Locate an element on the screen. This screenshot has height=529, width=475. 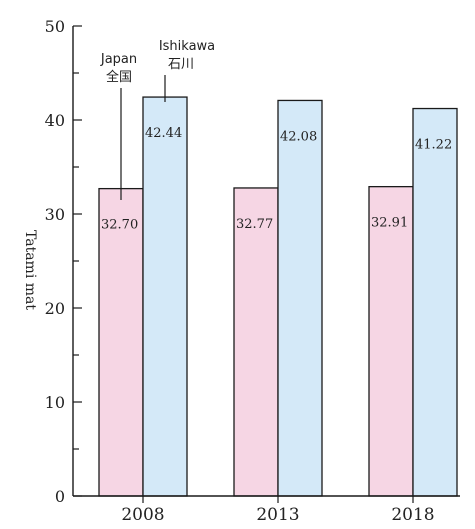
data-label-japan-2008: 32.70 is located at coordinates (119, 225).